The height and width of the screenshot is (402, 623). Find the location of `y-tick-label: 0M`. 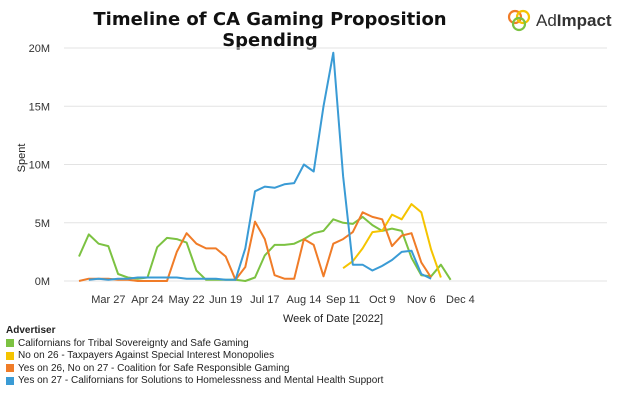

y-tick-label: 0M is located at coordinates (42, 282).